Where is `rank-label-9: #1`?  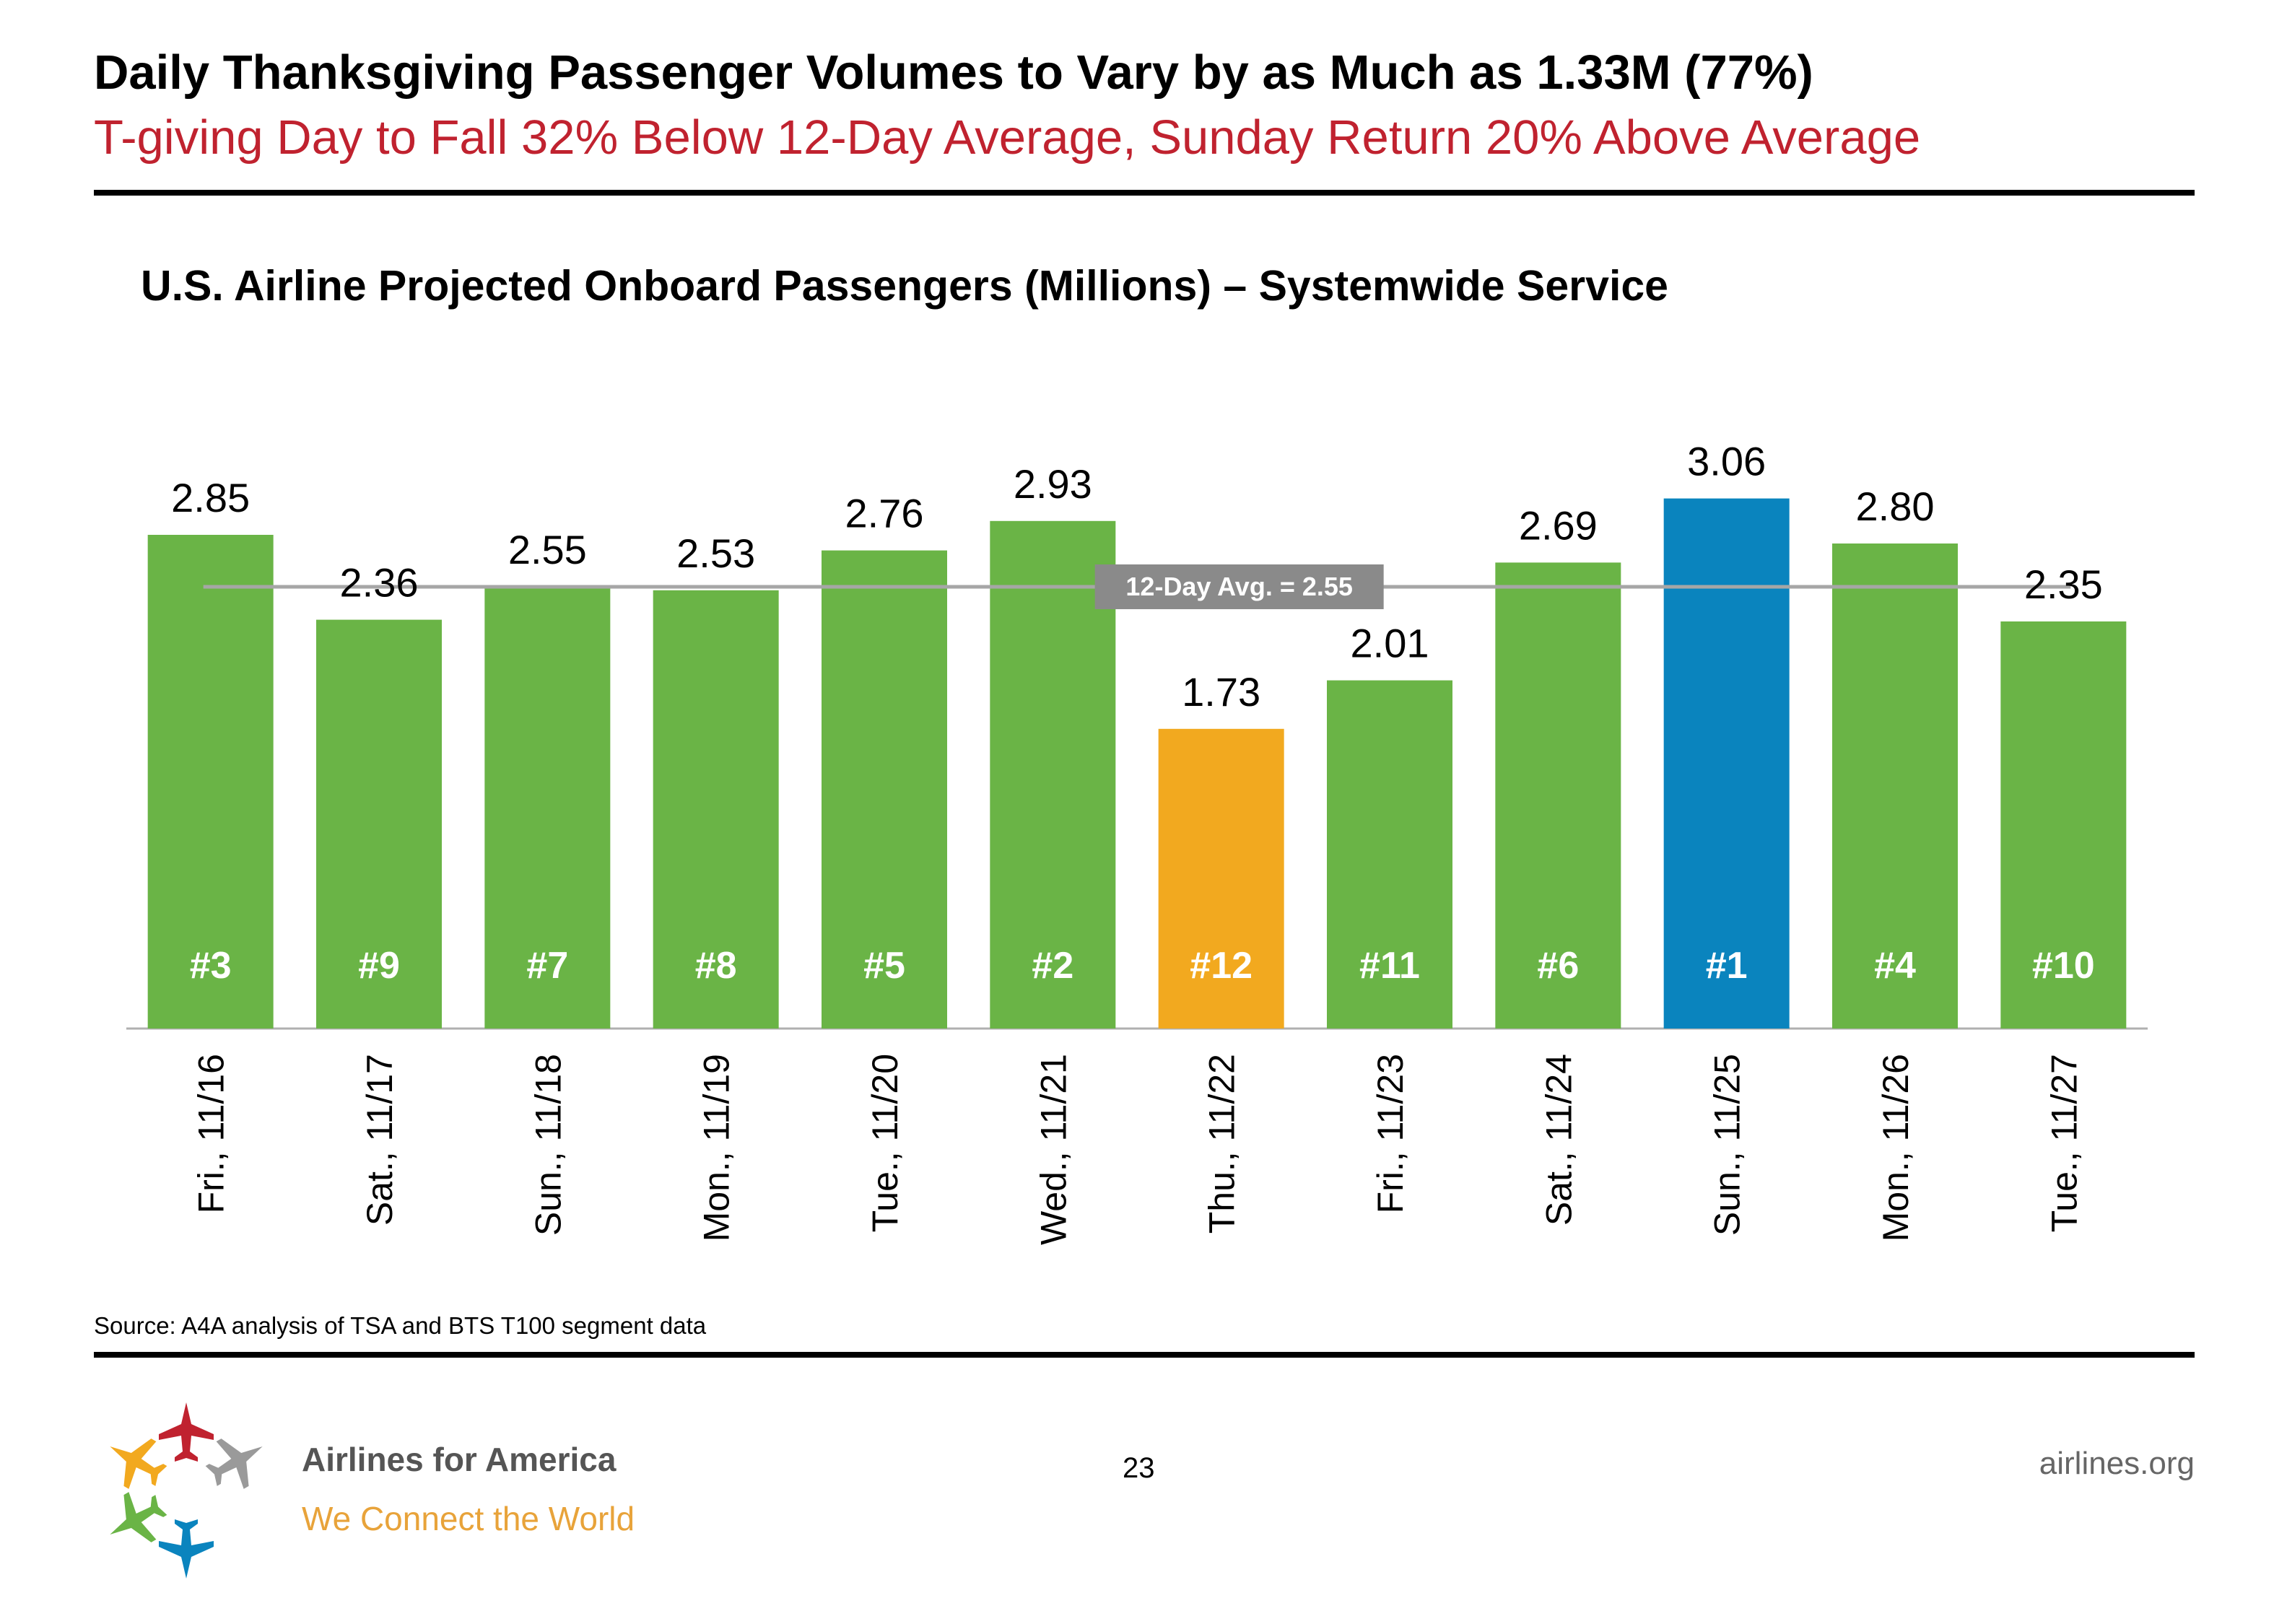 rank-label-9: #1 is located at coordinates (1727, 966).